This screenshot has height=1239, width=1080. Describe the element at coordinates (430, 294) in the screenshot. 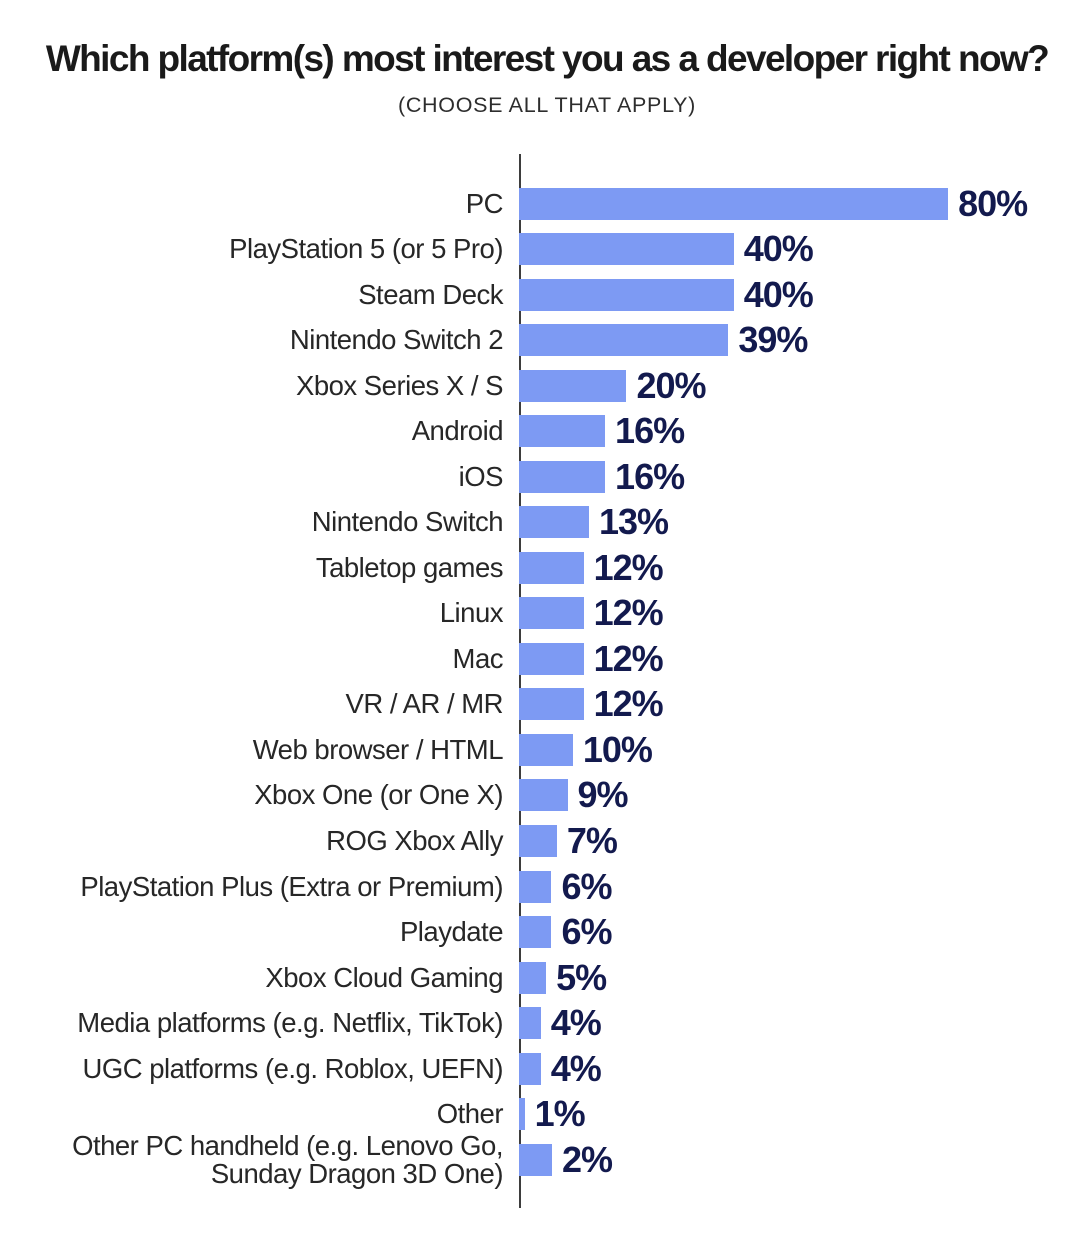

I see `category-label: Steam Deck` at that location.